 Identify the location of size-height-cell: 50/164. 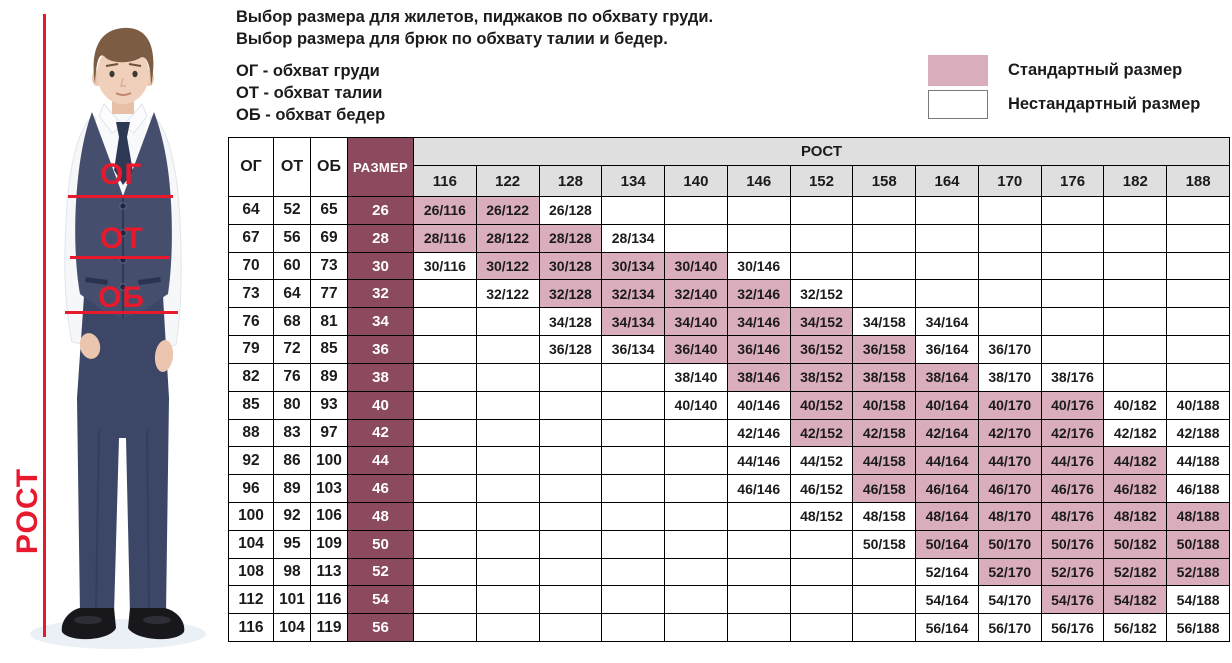
(947, 544).